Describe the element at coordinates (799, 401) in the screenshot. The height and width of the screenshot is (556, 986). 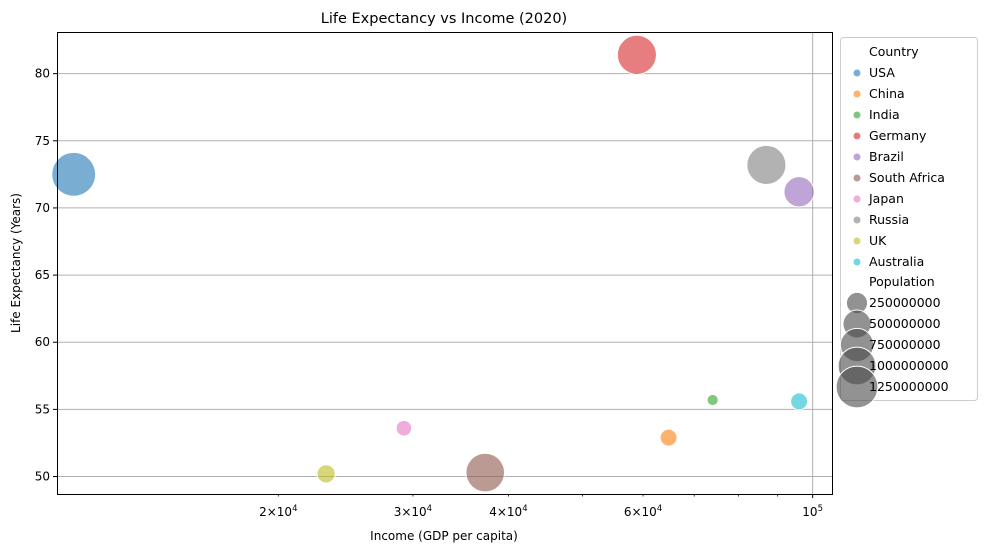
I see `point-australia` at that location.